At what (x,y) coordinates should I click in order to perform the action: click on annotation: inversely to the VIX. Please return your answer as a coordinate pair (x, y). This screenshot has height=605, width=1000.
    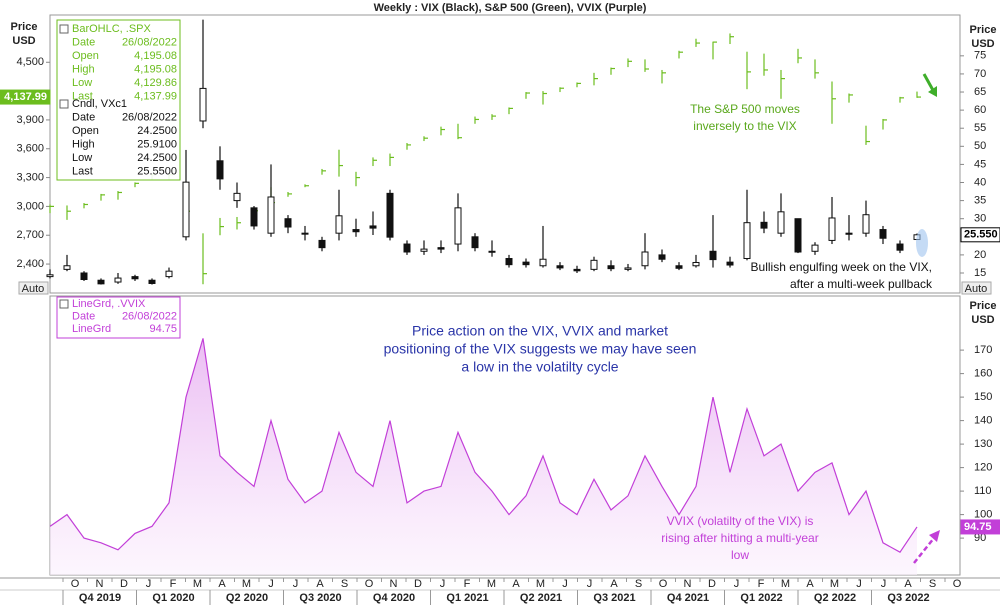
    Looking at the image, I should click on (744, 126).